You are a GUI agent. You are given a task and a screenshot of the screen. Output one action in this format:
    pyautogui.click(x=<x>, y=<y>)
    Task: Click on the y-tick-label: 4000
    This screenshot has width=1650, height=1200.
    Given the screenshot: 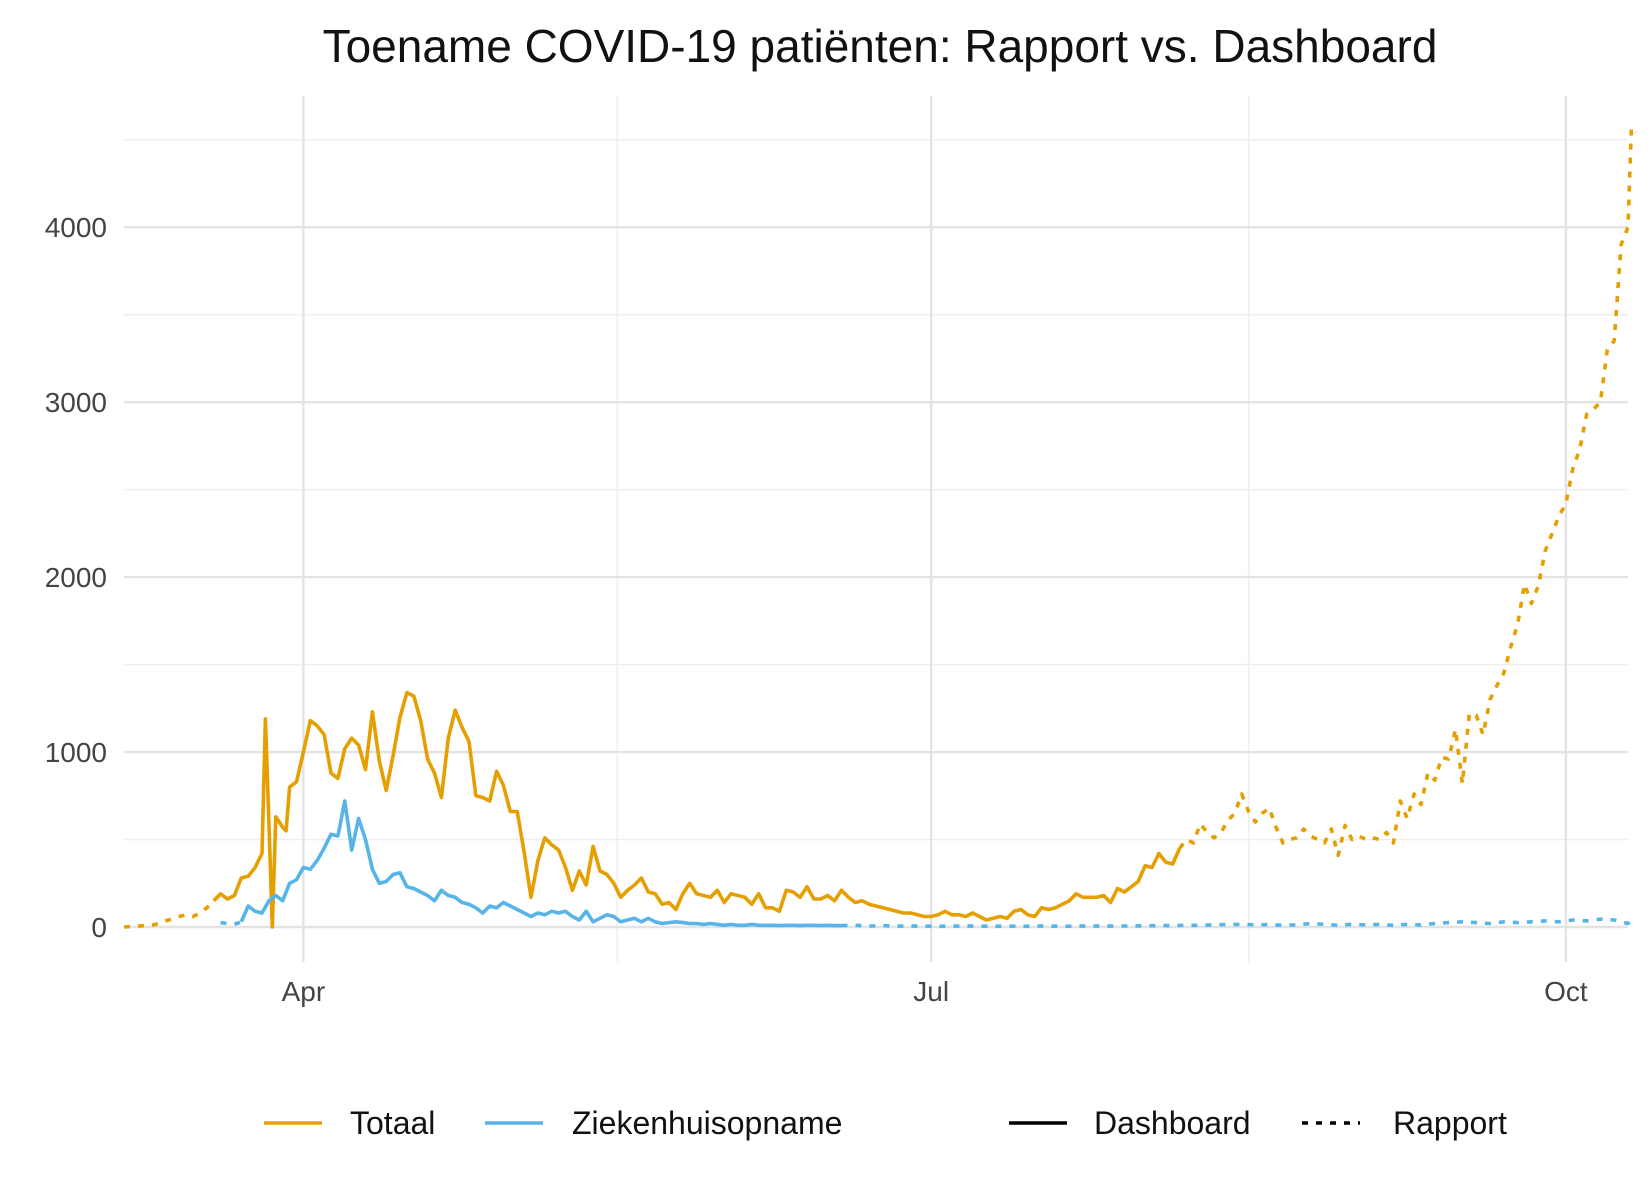 What is the action you would take?
    pyautogui.click(x=76, y=227)
    